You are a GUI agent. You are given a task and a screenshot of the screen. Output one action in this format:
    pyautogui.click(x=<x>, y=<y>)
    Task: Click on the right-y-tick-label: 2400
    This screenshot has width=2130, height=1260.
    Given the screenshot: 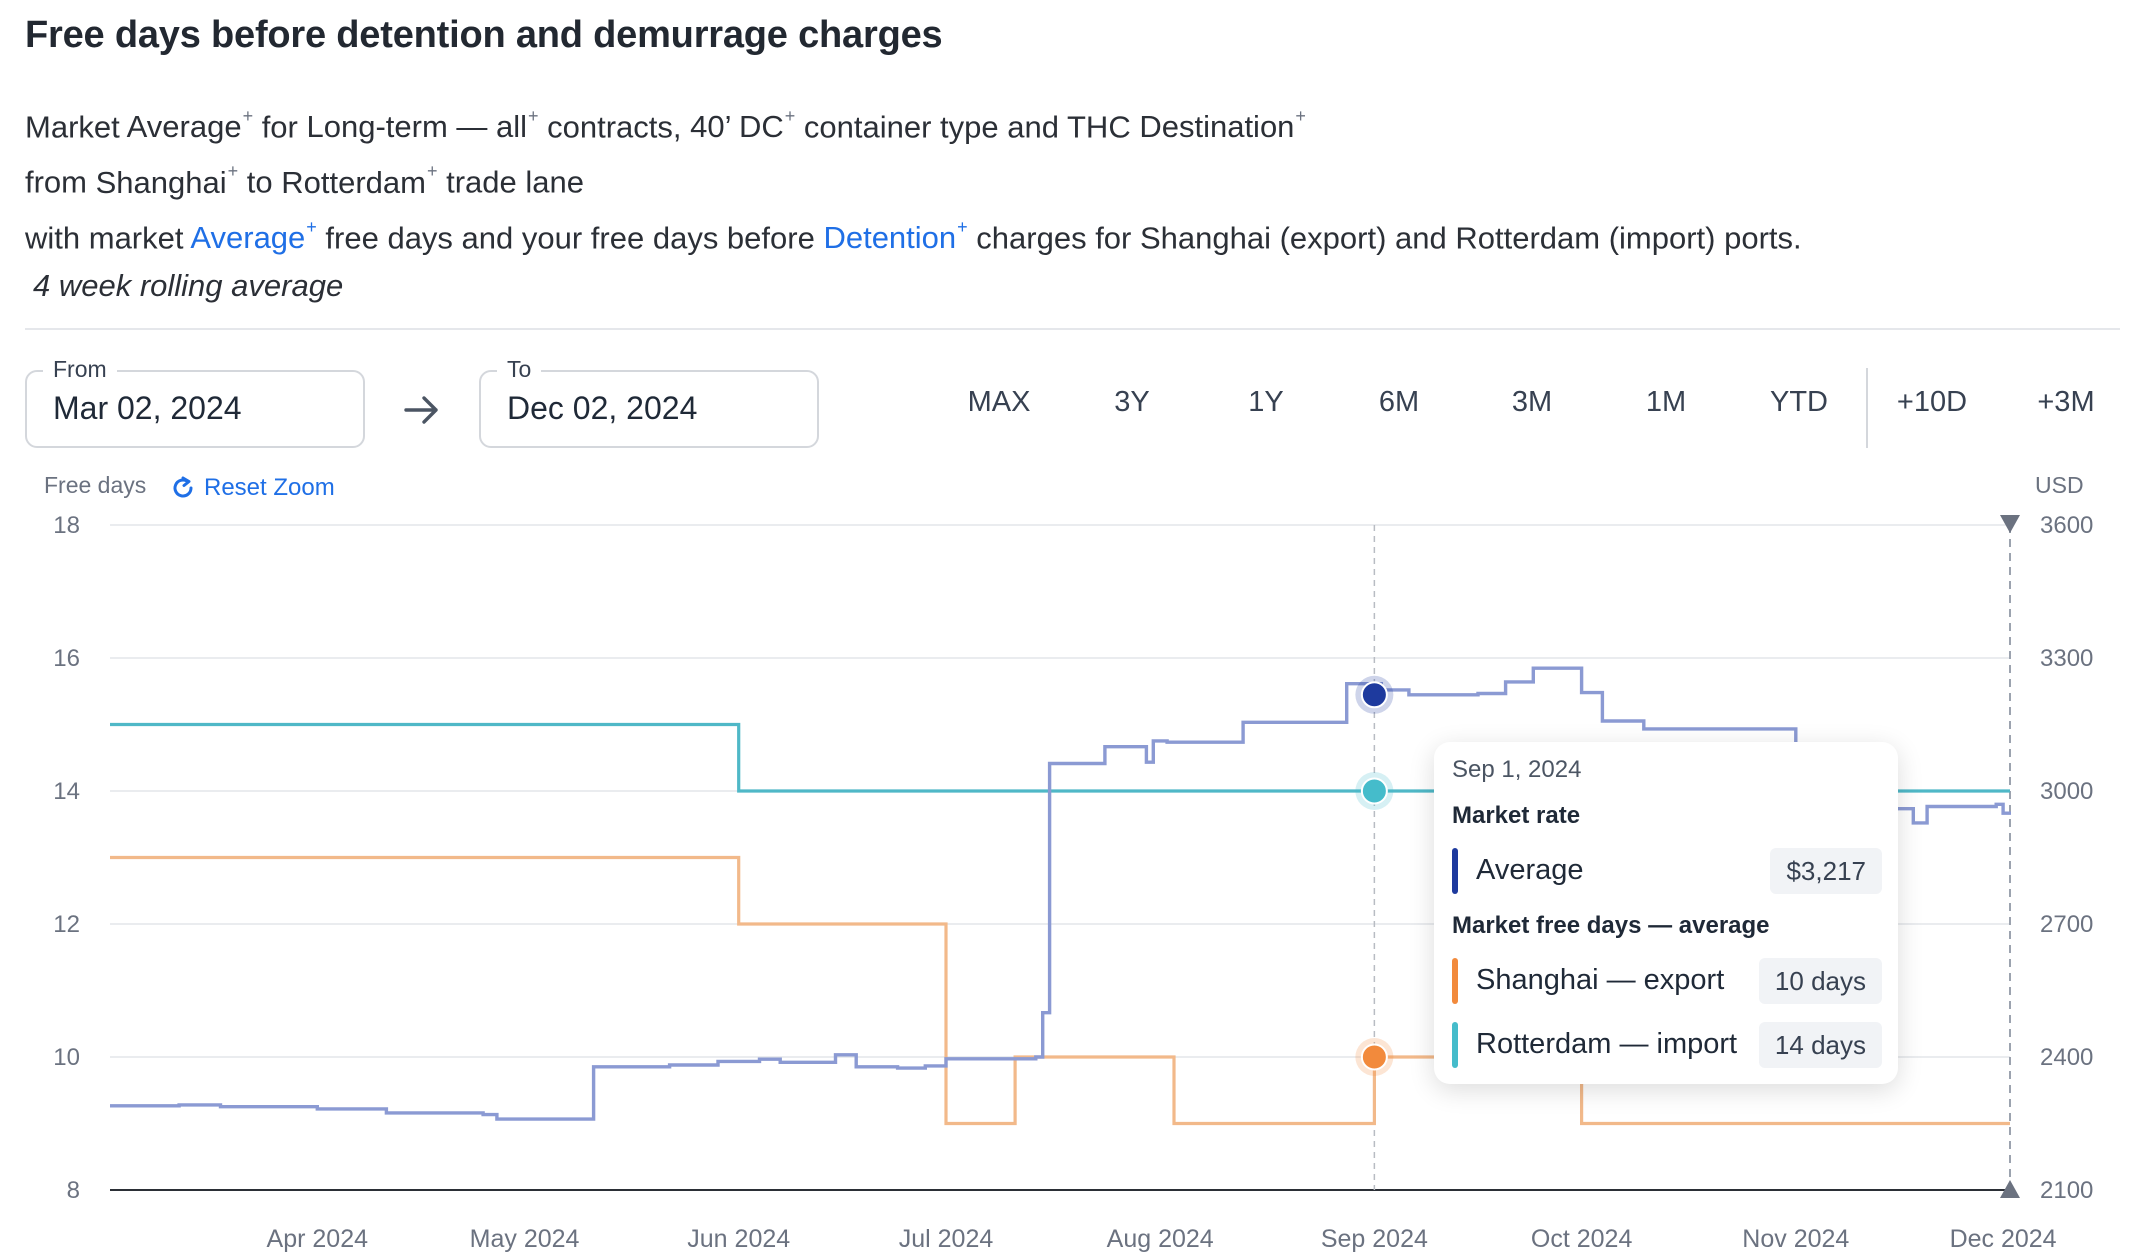 What is the action you would take?
    pyautogui.click(x=2066, y=1057)
    